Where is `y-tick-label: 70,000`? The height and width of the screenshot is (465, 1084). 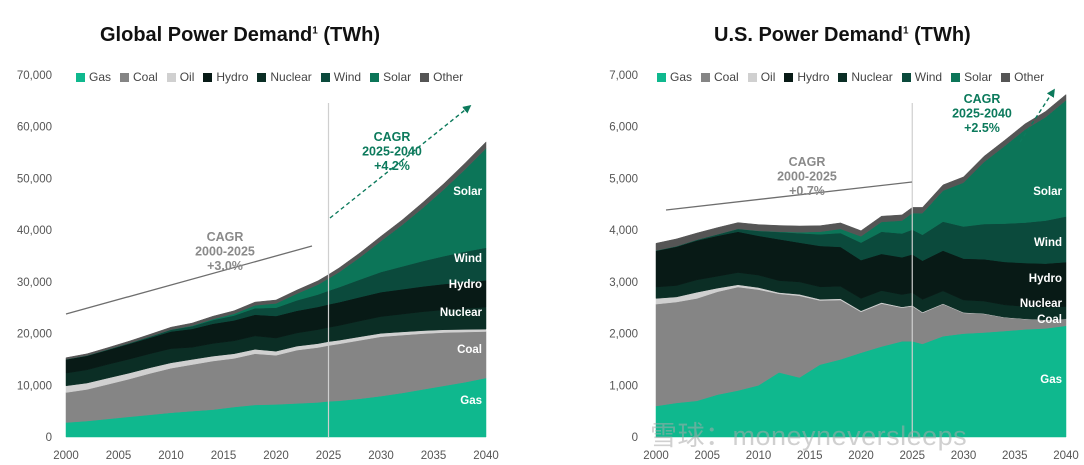 y-tick-label: 70,000 is located at coordinates (34, 76).